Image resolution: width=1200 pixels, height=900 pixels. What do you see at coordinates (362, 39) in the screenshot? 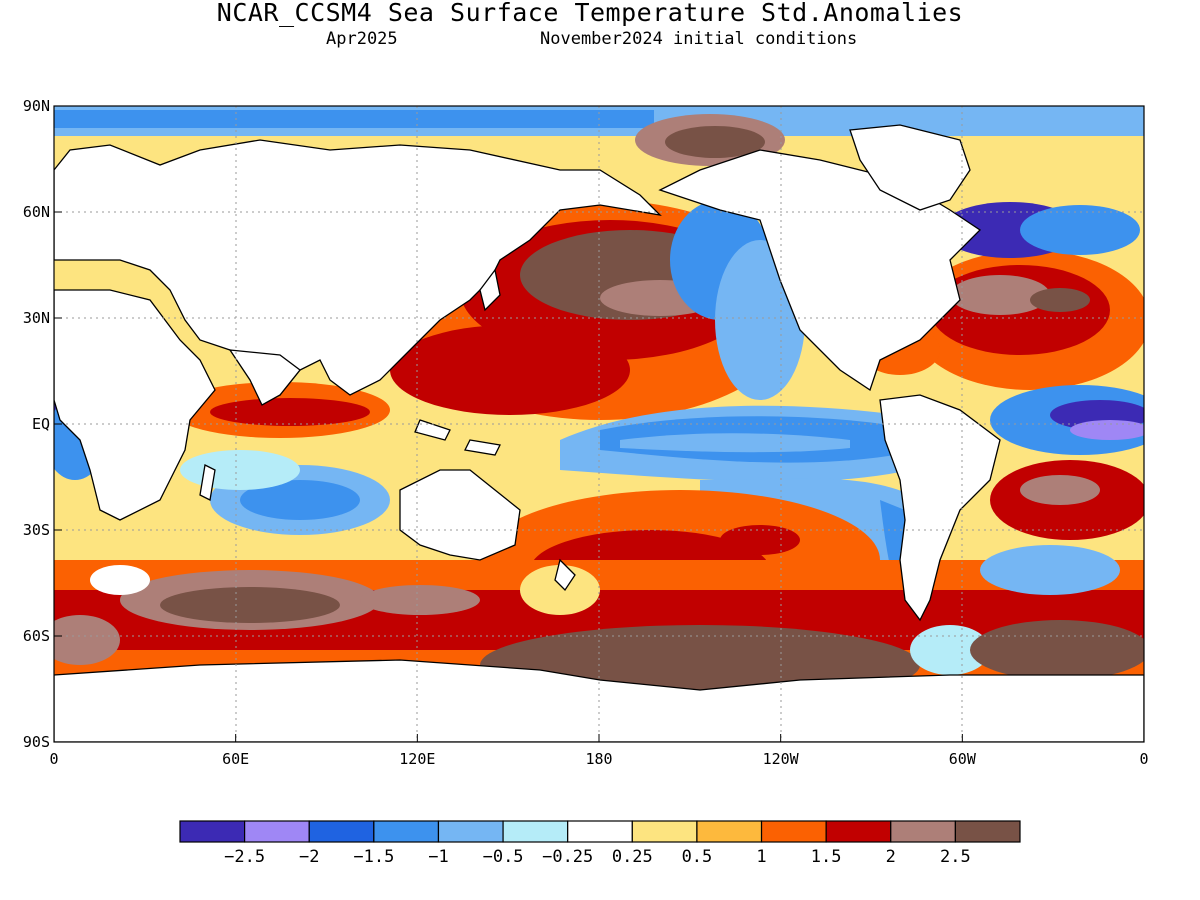
I see `valid-month-label: Apr2025` at bounding box center [362, 39].